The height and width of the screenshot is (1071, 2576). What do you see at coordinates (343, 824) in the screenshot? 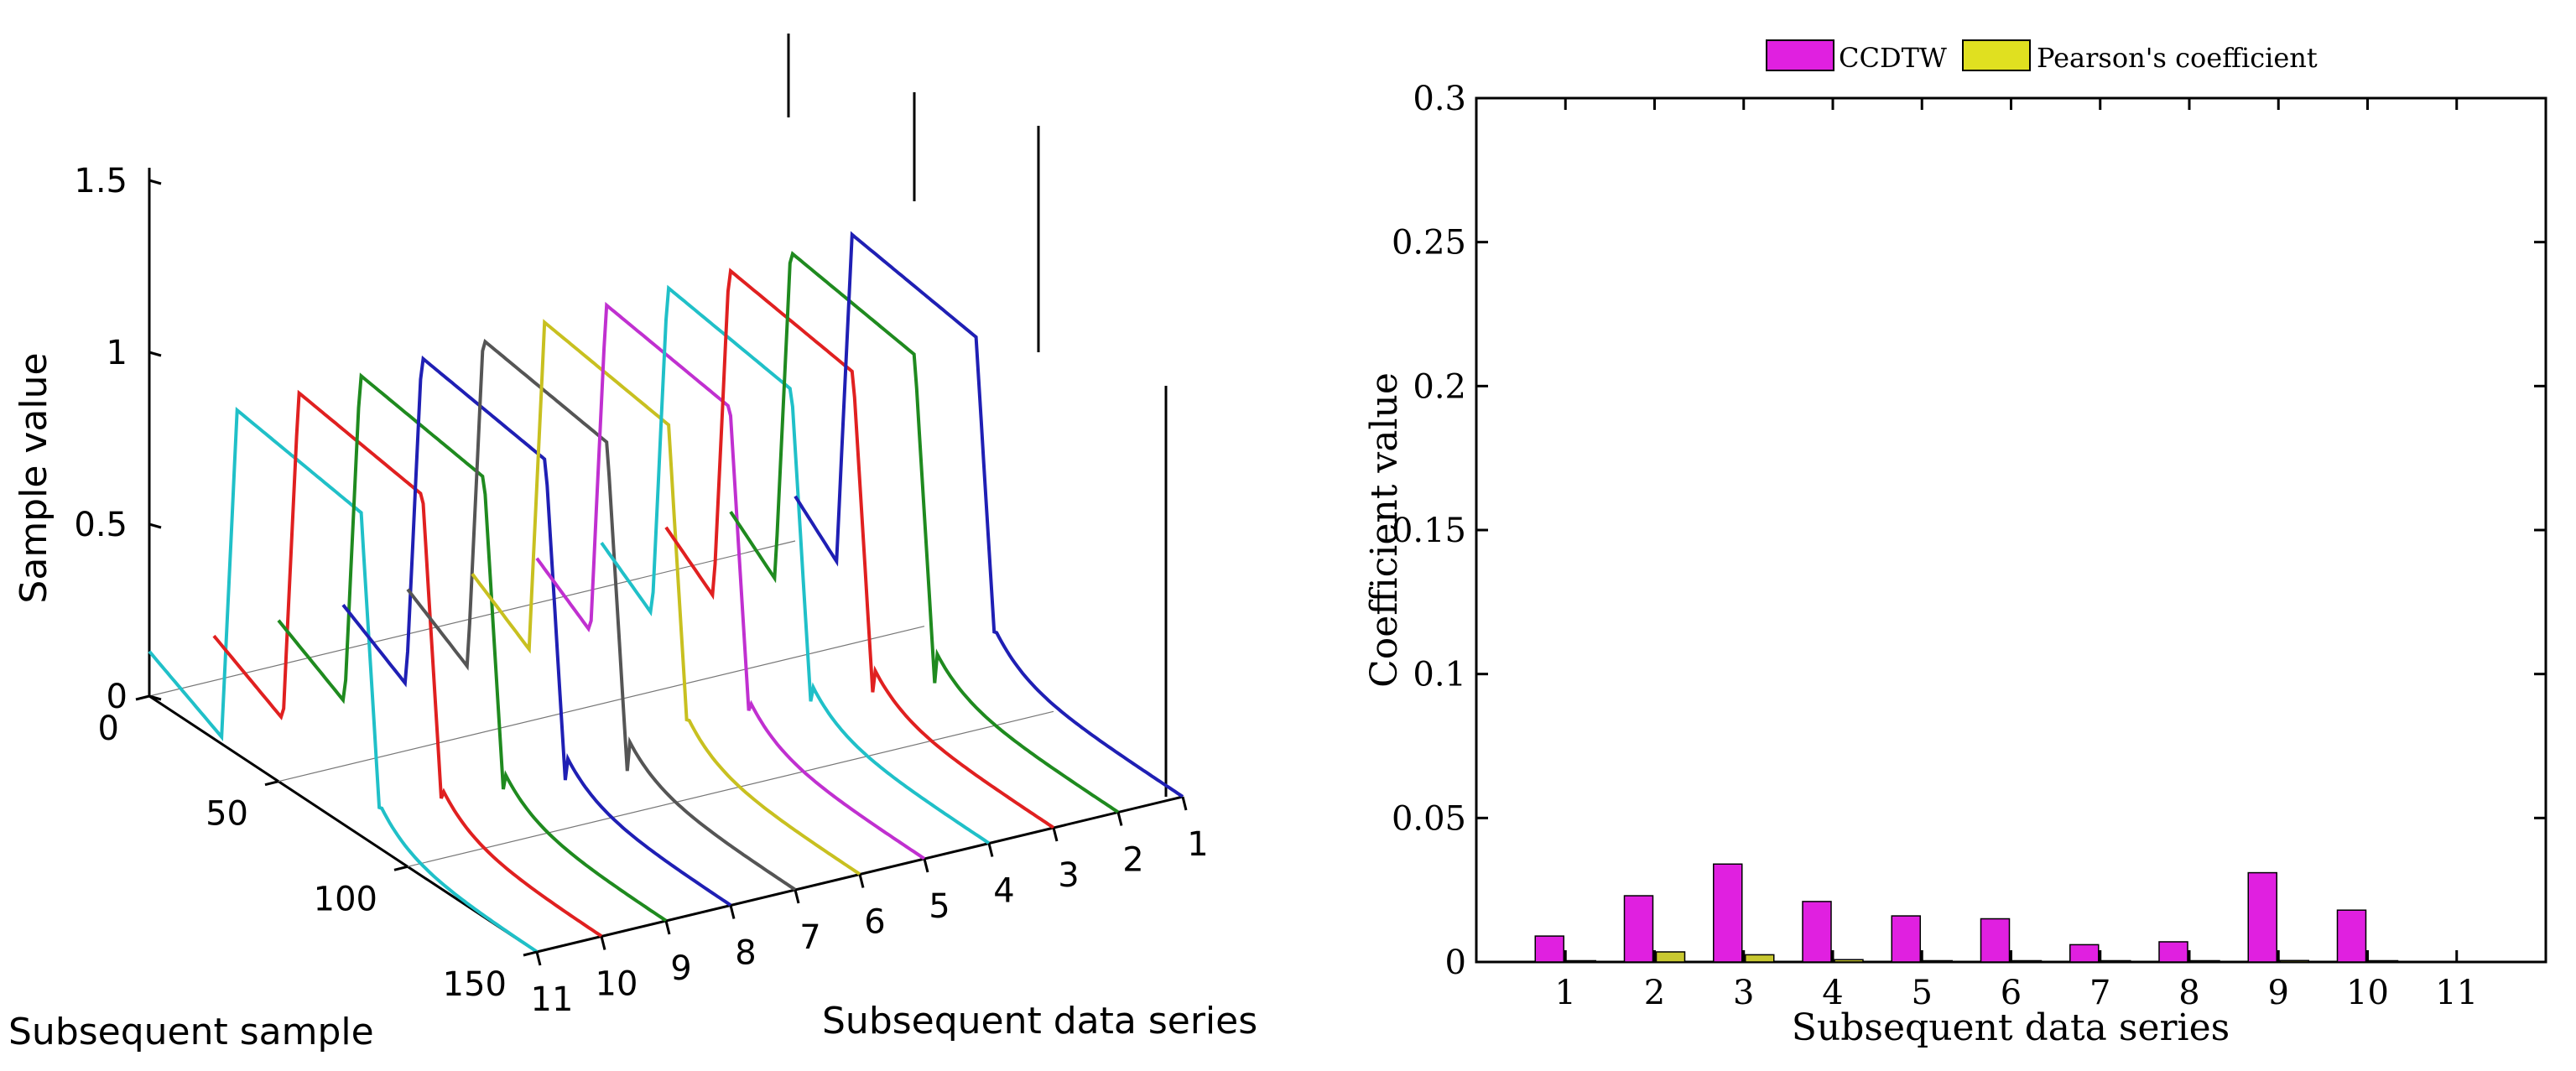
I see `x-axis-line` at bounding box center [343, 824].